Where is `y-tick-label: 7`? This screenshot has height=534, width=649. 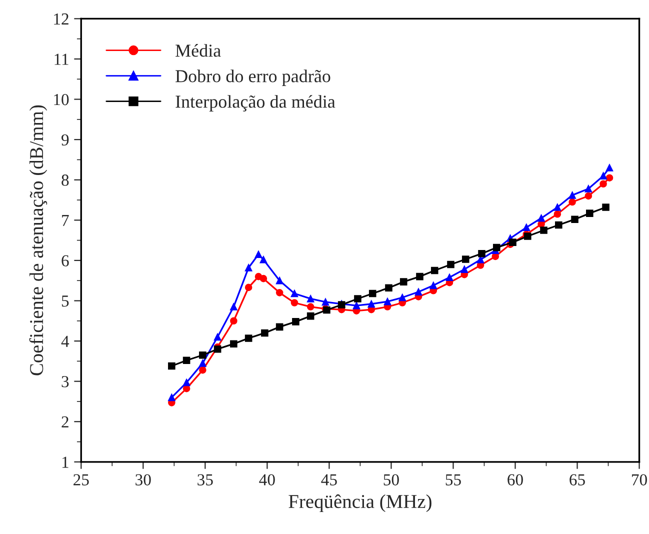
y-tick-label: 7 is located at coordinates (65, 220).